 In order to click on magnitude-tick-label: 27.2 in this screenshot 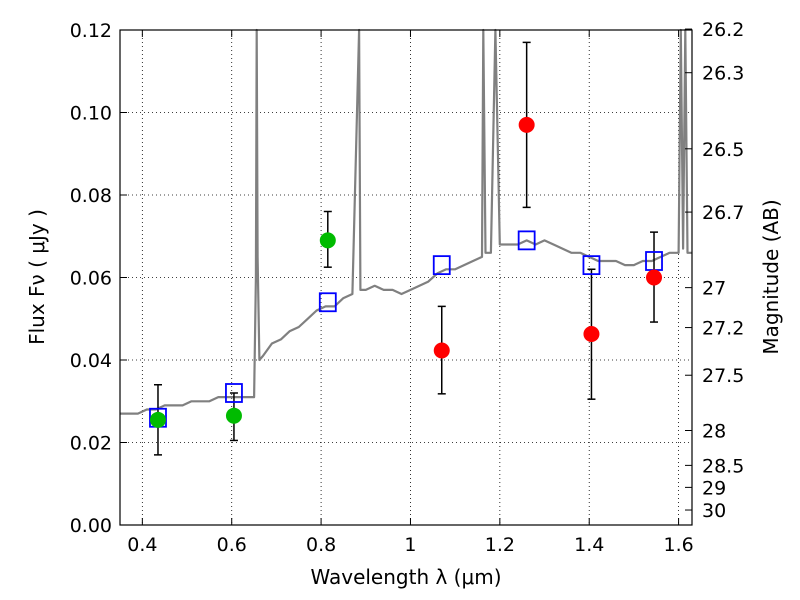, I will do `click(723, 329)`.